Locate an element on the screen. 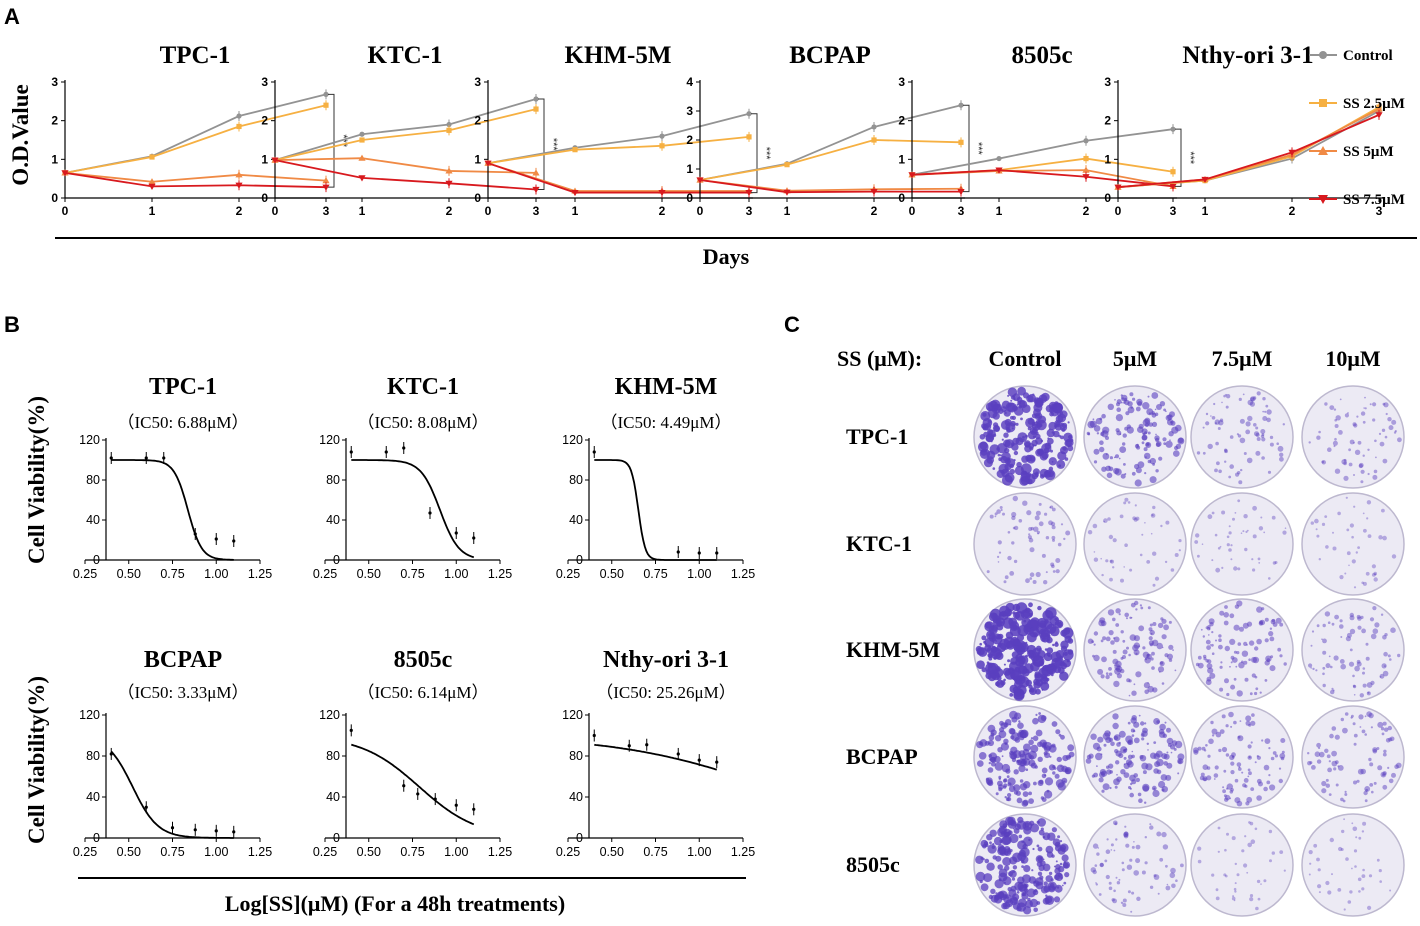  x-tick-label: 0.75 is located at coordinates (412, 852).